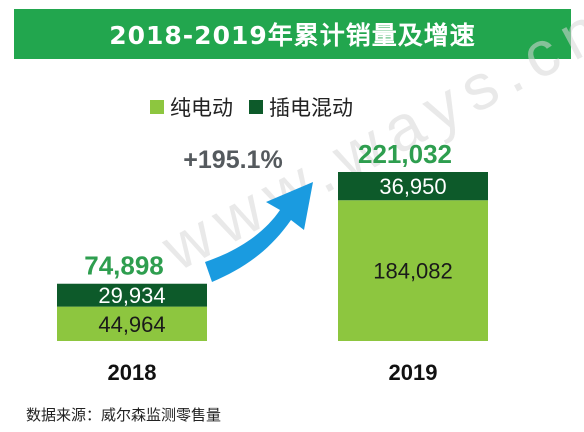  I want to click on legend-label-bev: 纯电动, so click(201, 108).